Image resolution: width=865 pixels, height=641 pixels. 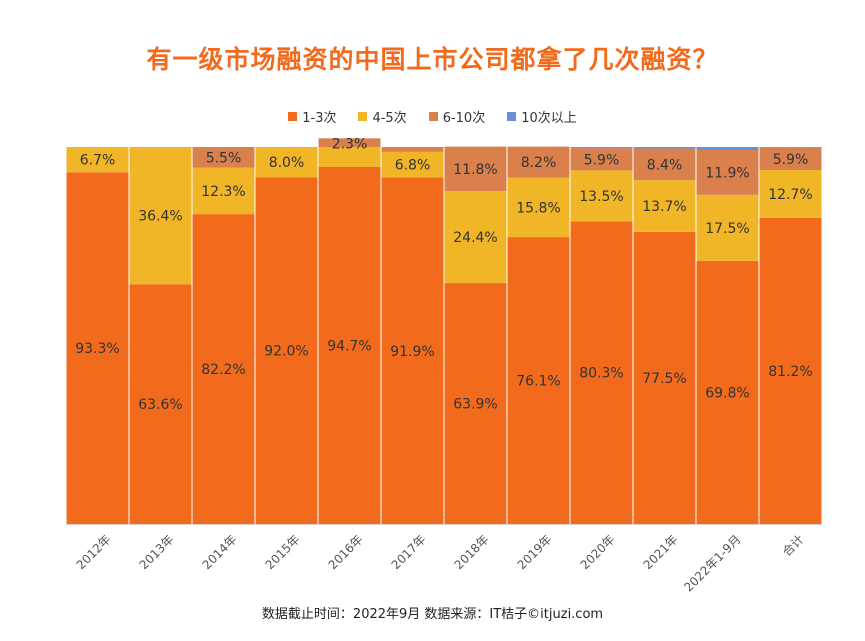 What do you see at coordinates (283, 552) in the screenshot?
I see `x-tick-label-3: 2015年` at bounding box center [283, 552].